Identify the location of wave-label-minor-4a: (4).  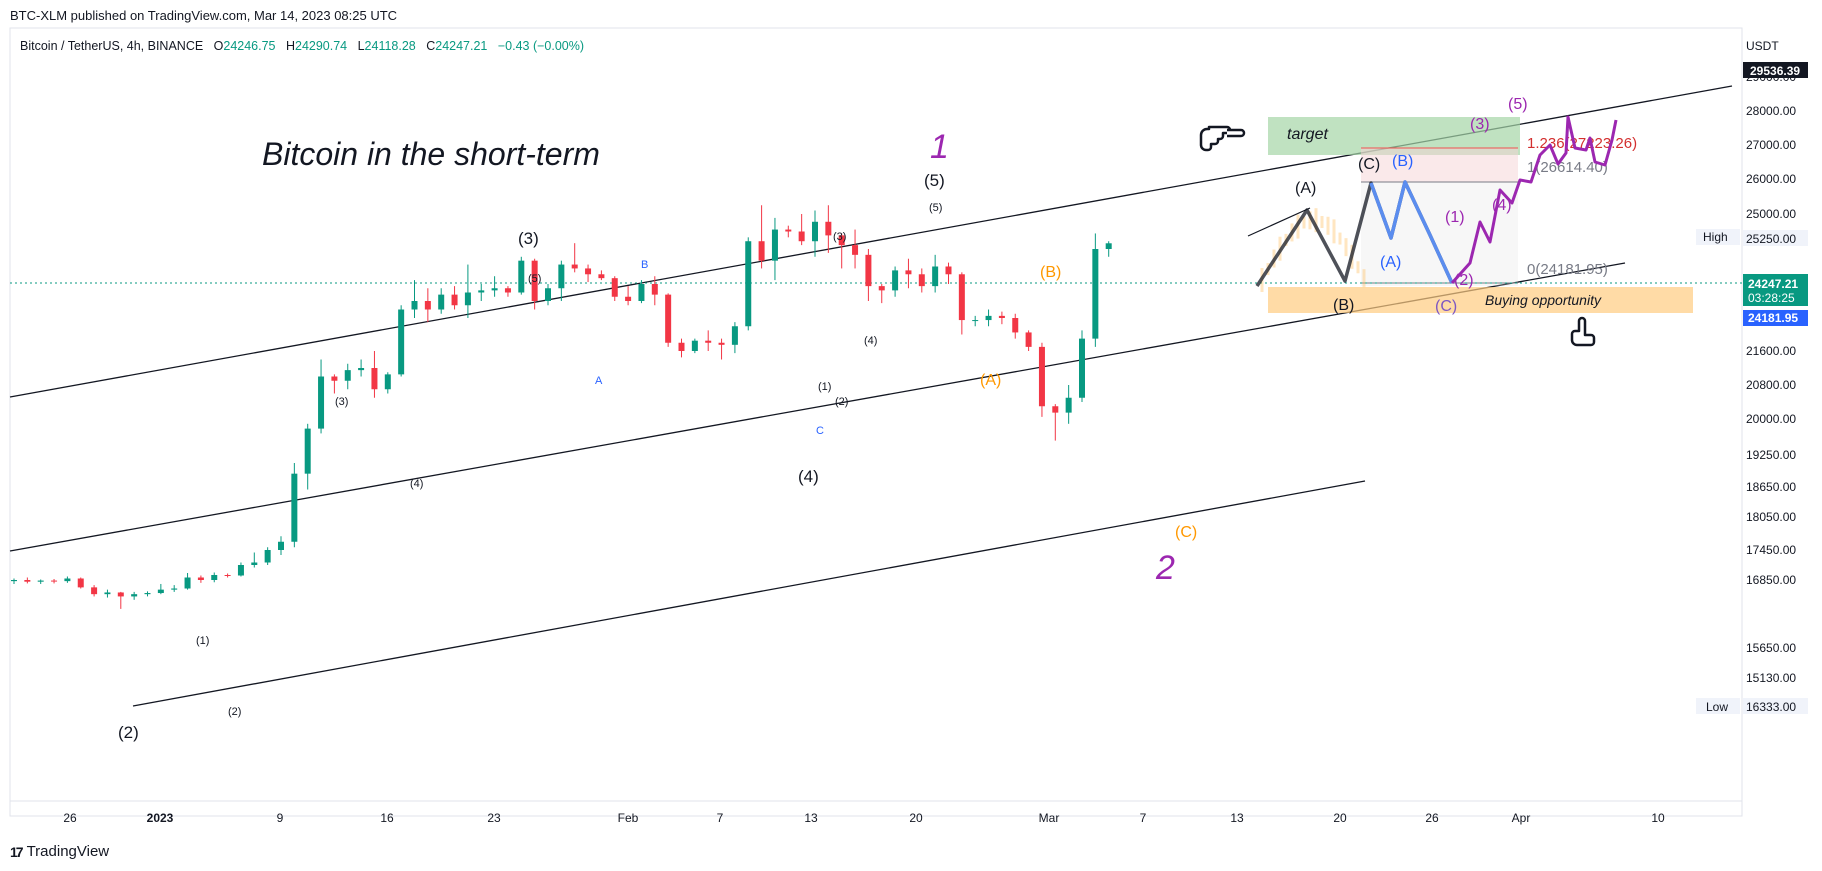
(416, 484).